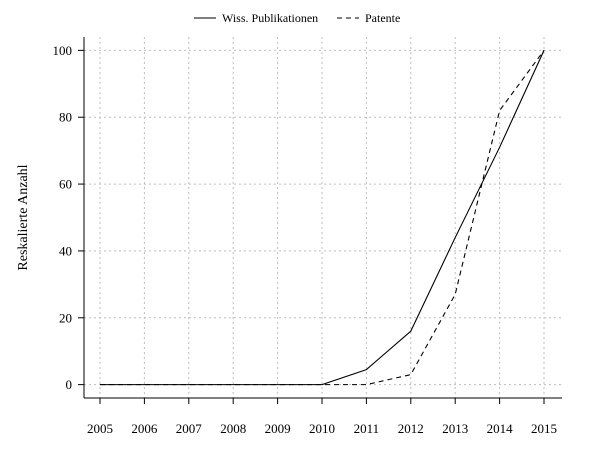  I want to click on x-tick-label: 2010, so click(322, 428).